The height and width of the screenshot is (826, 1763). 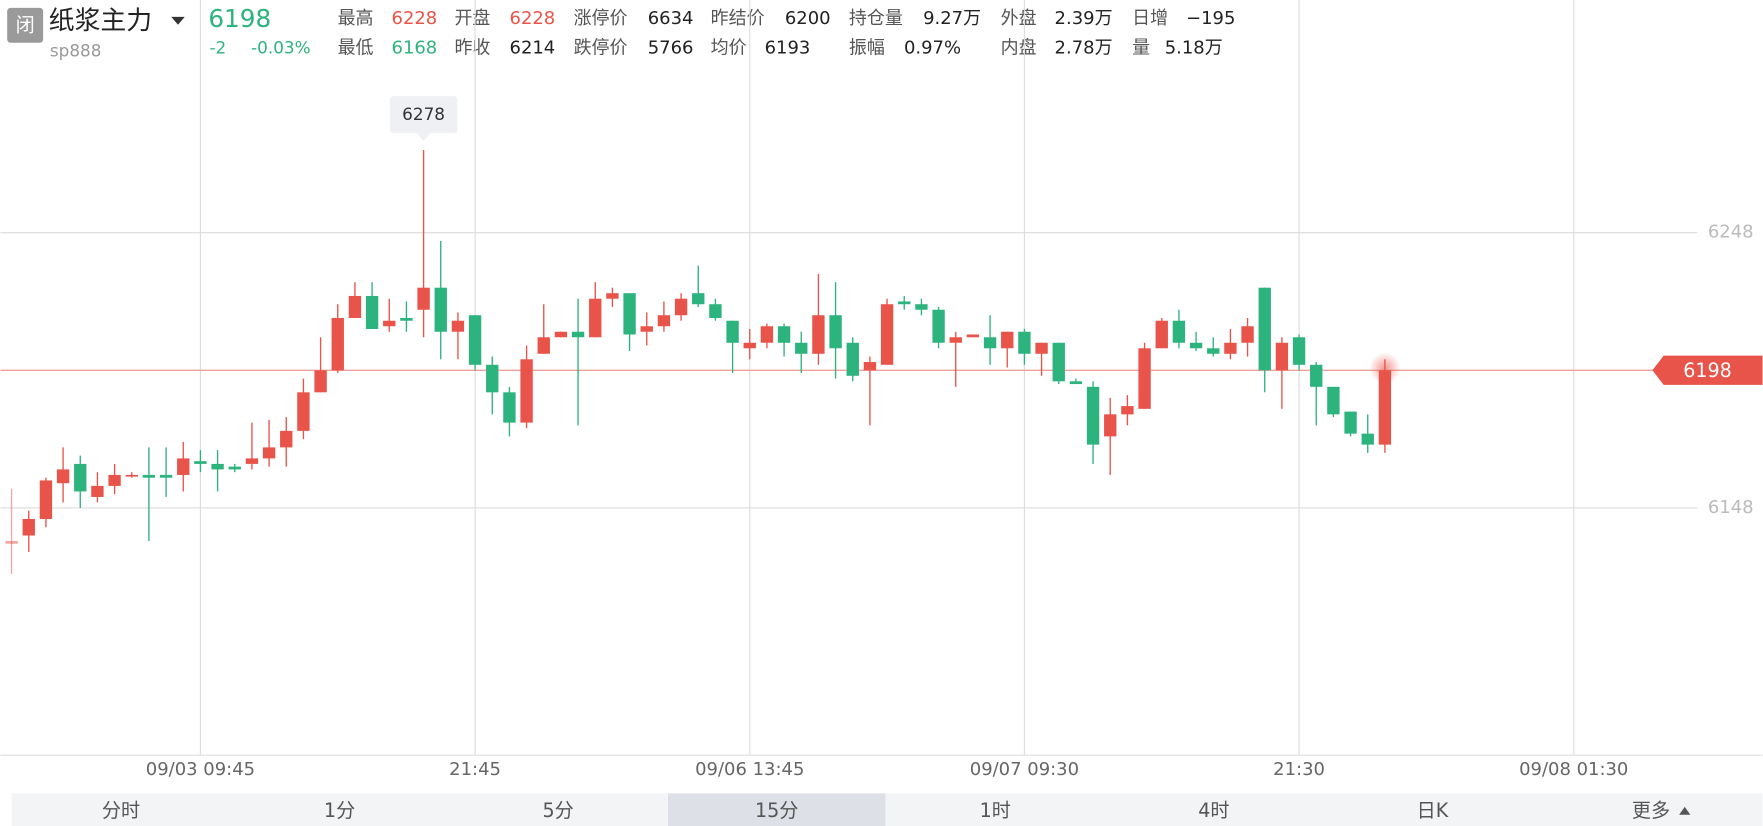 I want to click on stat-label: 内盘, so click(x=1019, y=47).